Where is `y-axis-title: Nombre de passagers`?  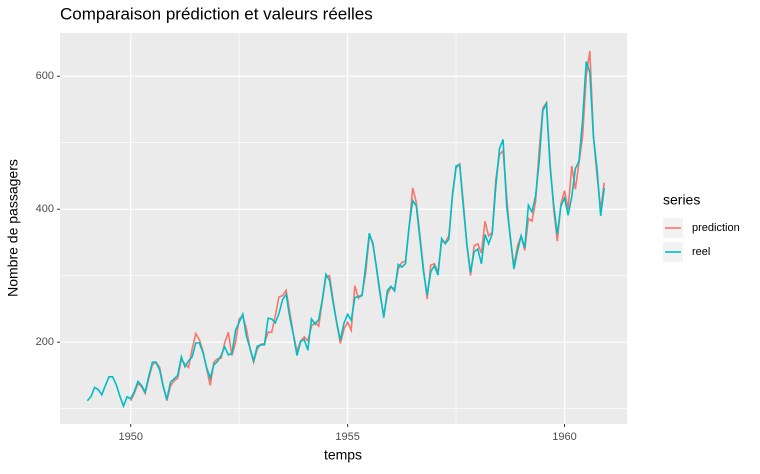 y-axis-title: Nombre de passagers is located at coordinates (13, 228).